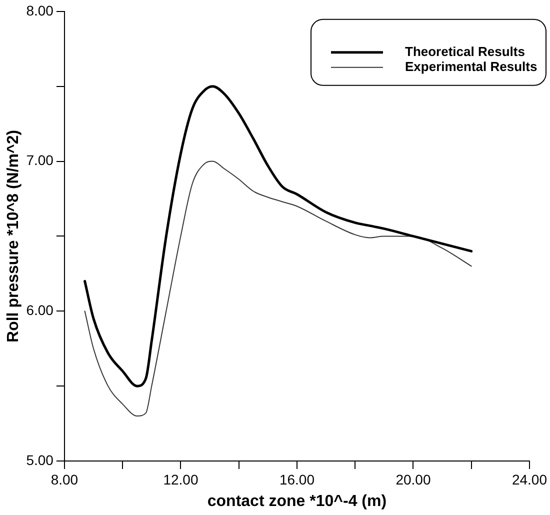  What do you see at coordinates (530, 479) in the screenshot?
I see `x-tick-label: 24.00` at bounding box center [530, 479].